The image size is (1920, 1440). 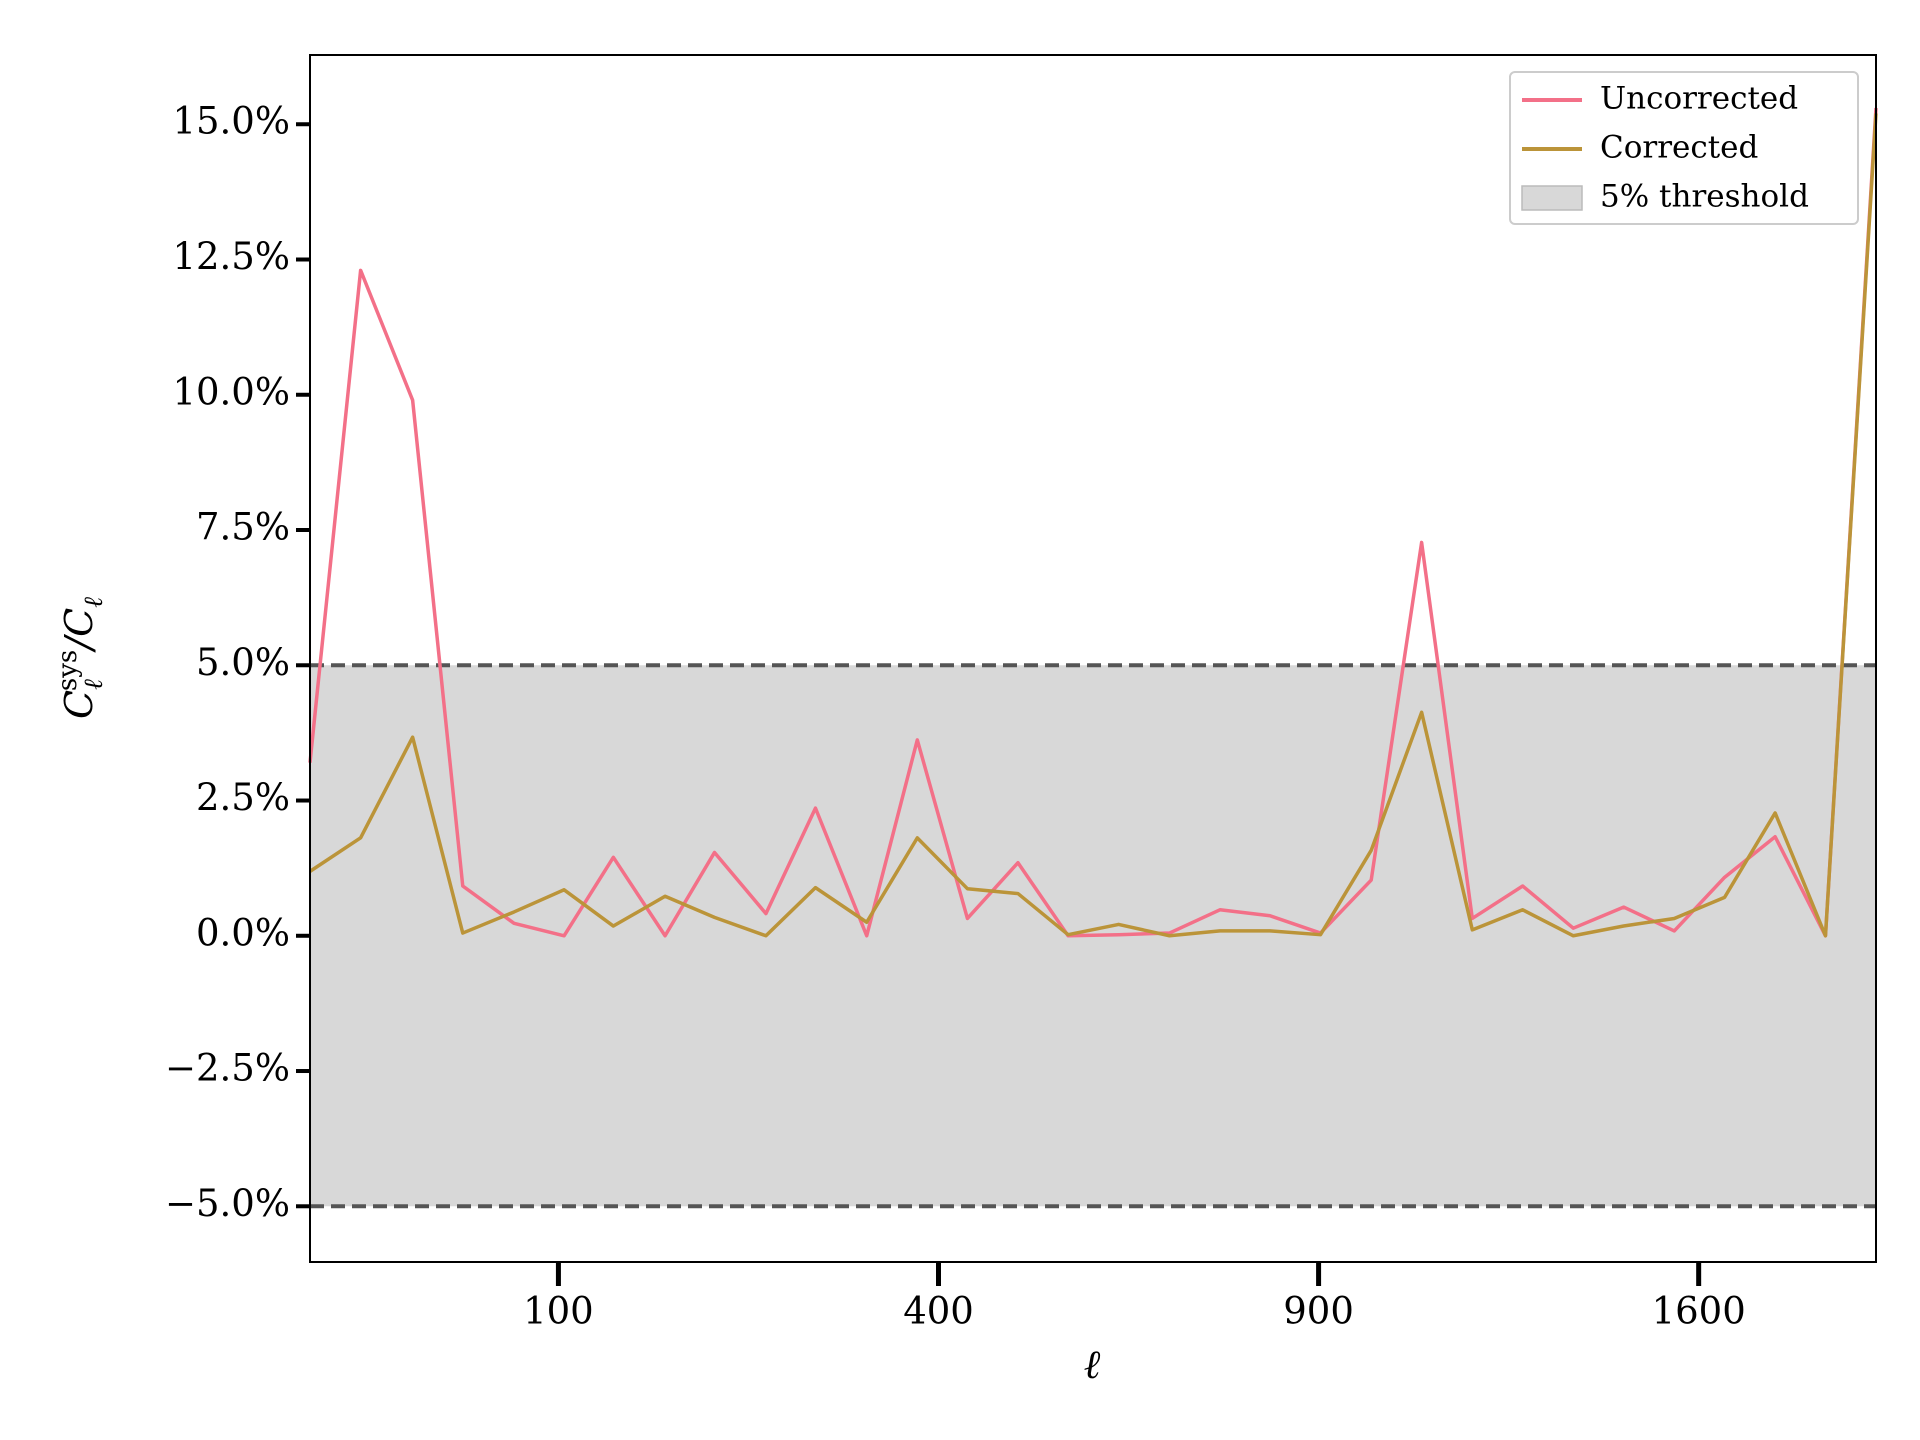 I want to click on y-tick-label: 5.0%, so click(x=243, y=662).